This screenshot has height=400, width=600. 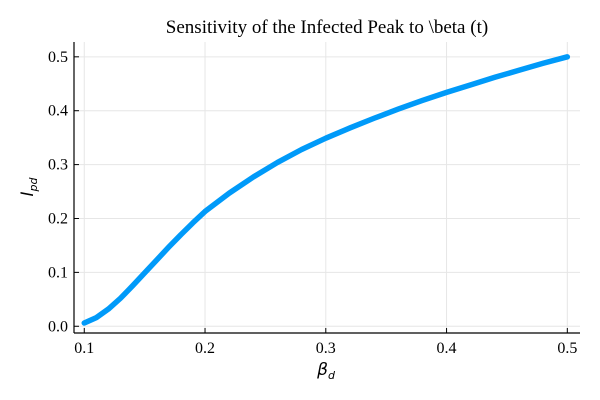 What do you see at coordinates (58, 326) in the screenshot?
I see `y-tick-label: 0.0` at bounding box center [58, 326].